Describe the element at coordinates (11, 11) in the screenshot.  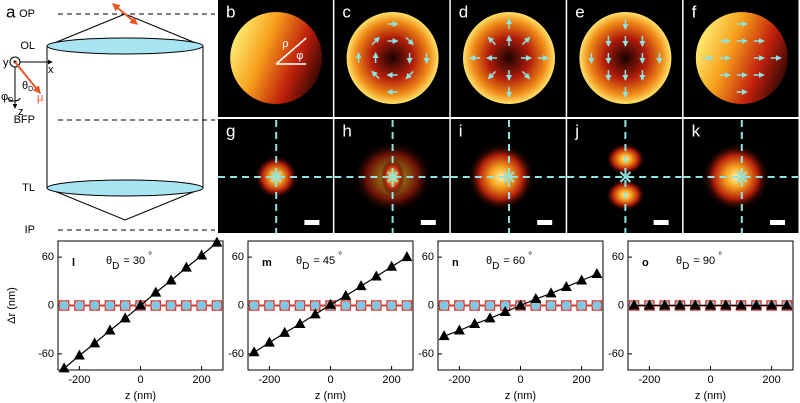
I see `panel-label: a` at that location.